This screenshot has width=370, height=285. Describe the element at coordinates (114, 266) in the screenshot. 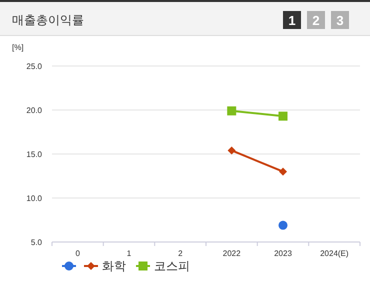

I see `legend-label: 화학` at that location.